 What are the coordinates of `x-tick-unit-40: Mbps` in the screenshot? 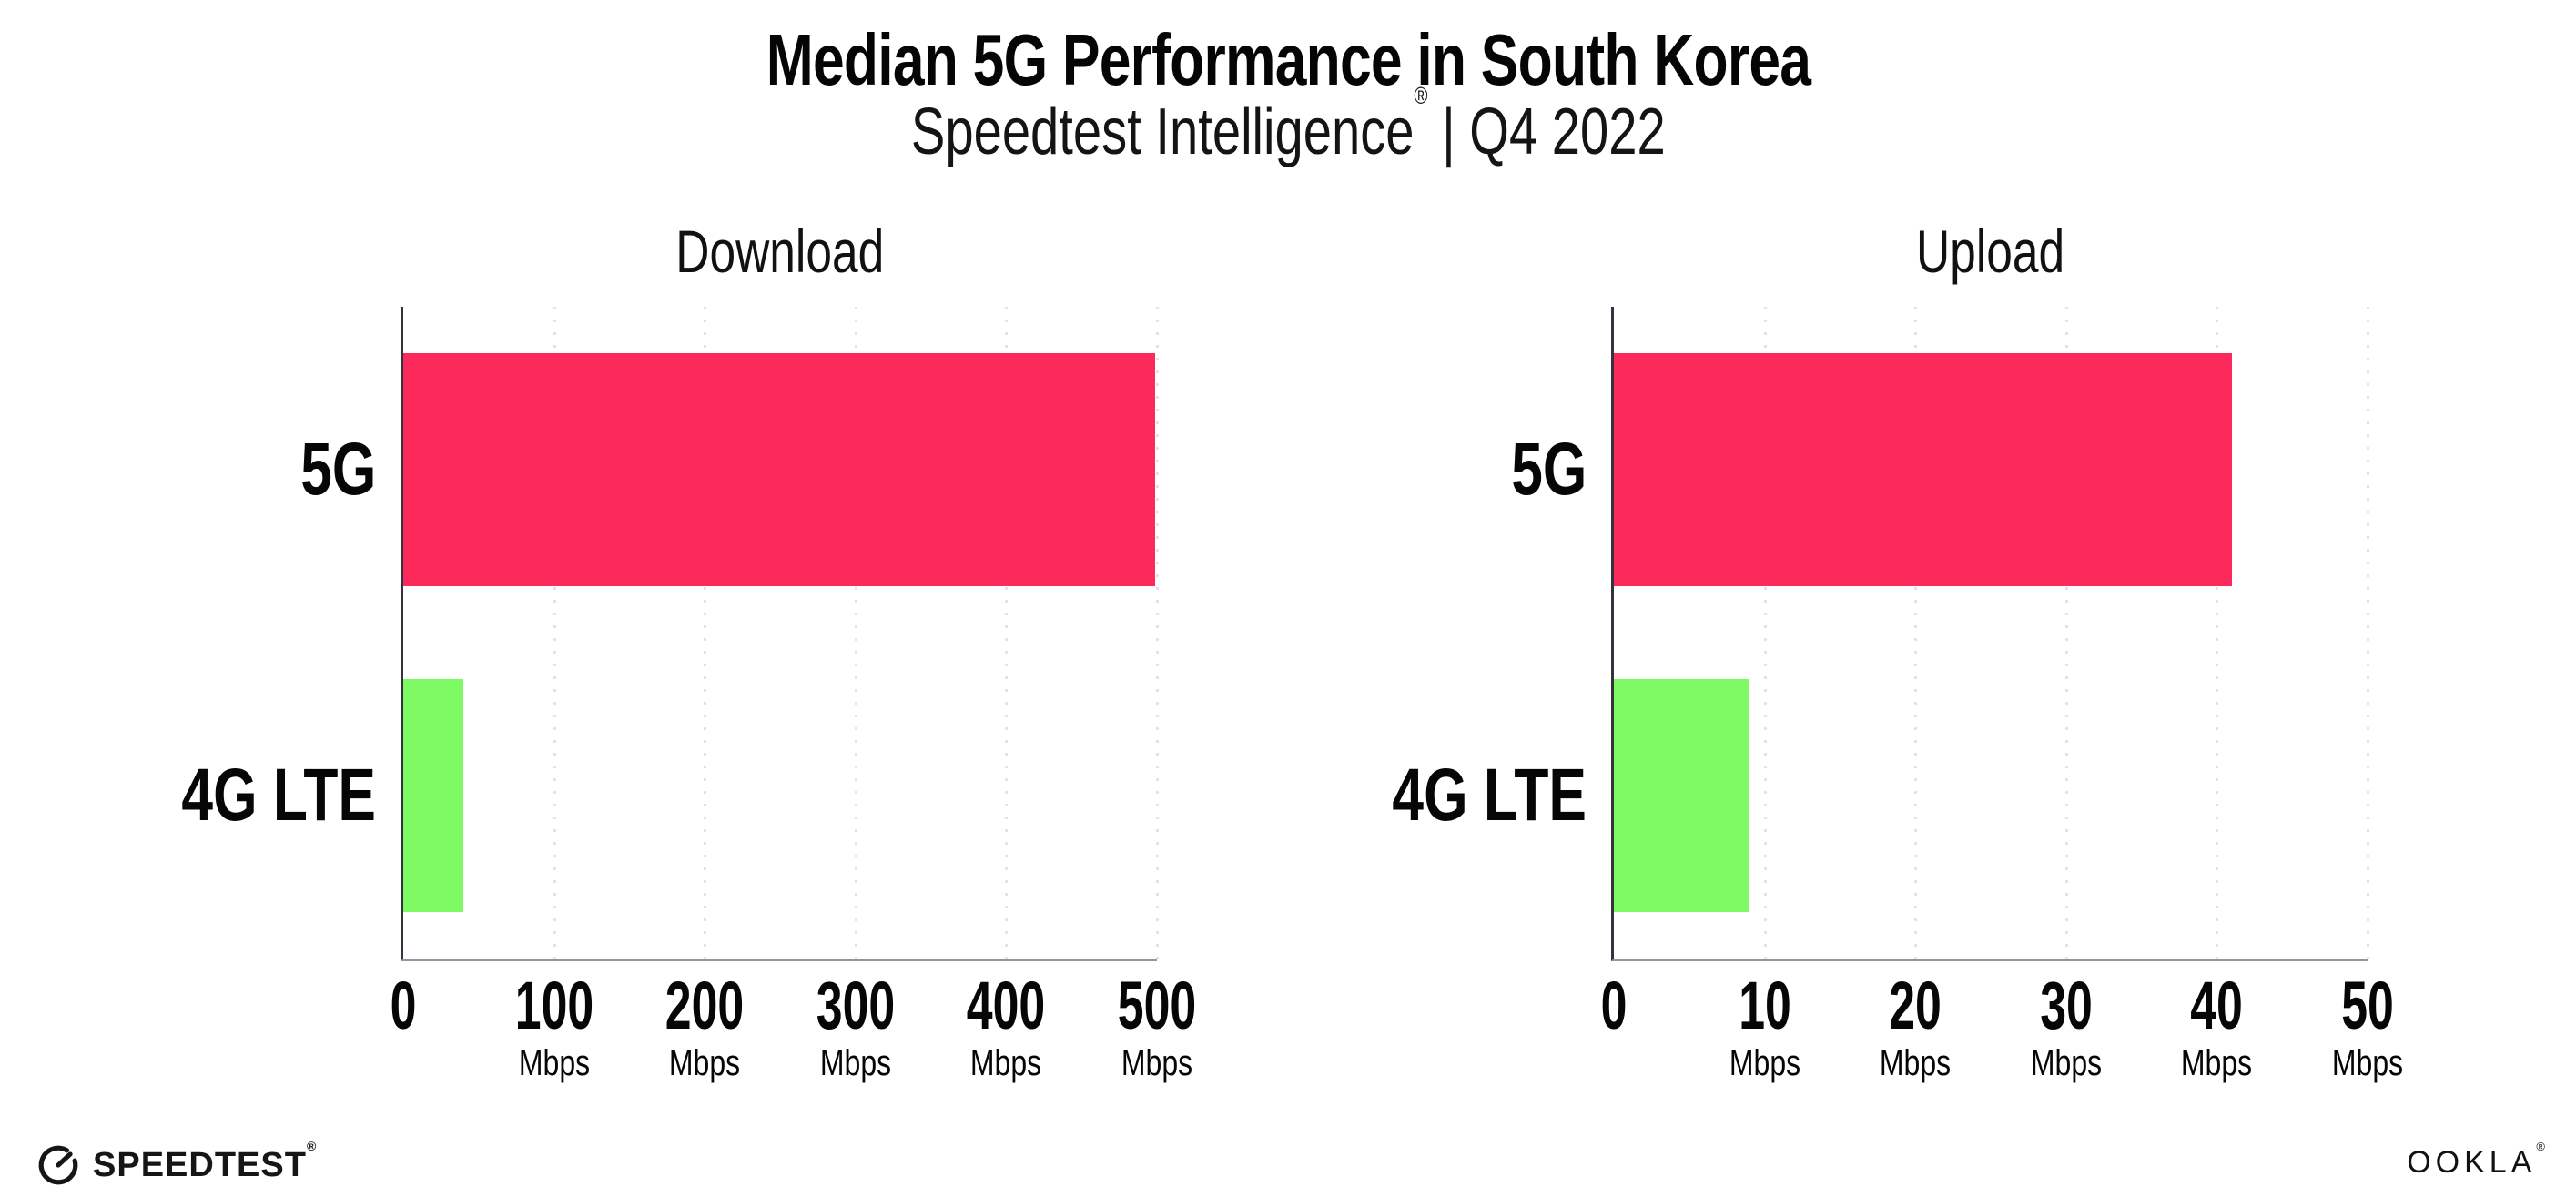 It's located at (2217, 1063).